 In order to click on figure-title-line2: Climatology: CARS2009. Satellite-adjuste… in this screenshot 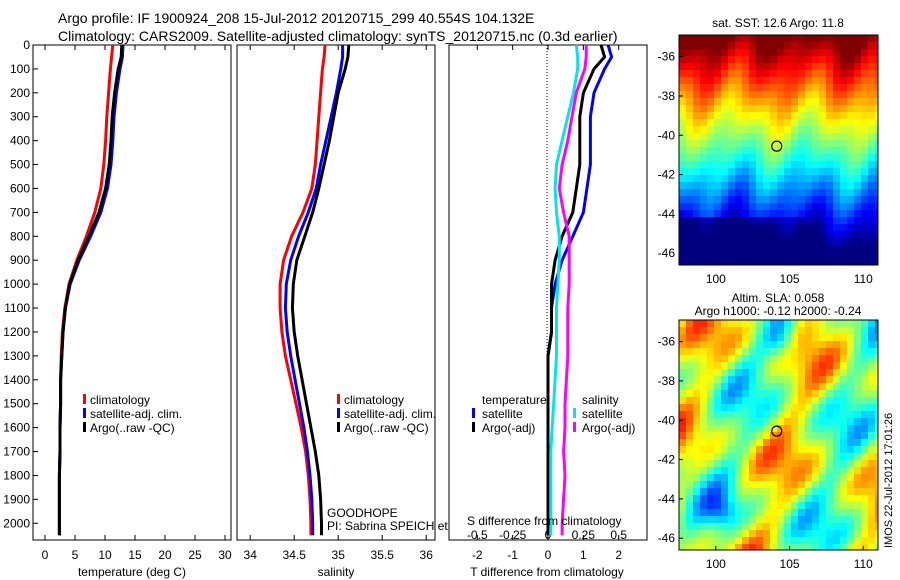, I will do `click(338, 36)`.